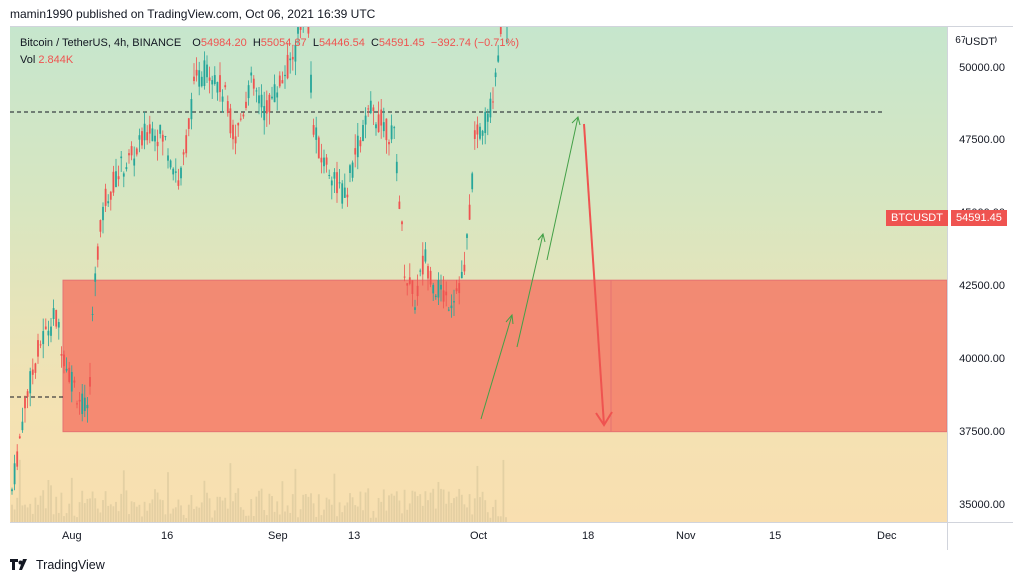 This screenshot has height=584, width=1023. Describe the element at coordinates (341, 43) in the screenshot. I see `legend-low-value: 54446.54` at that location.